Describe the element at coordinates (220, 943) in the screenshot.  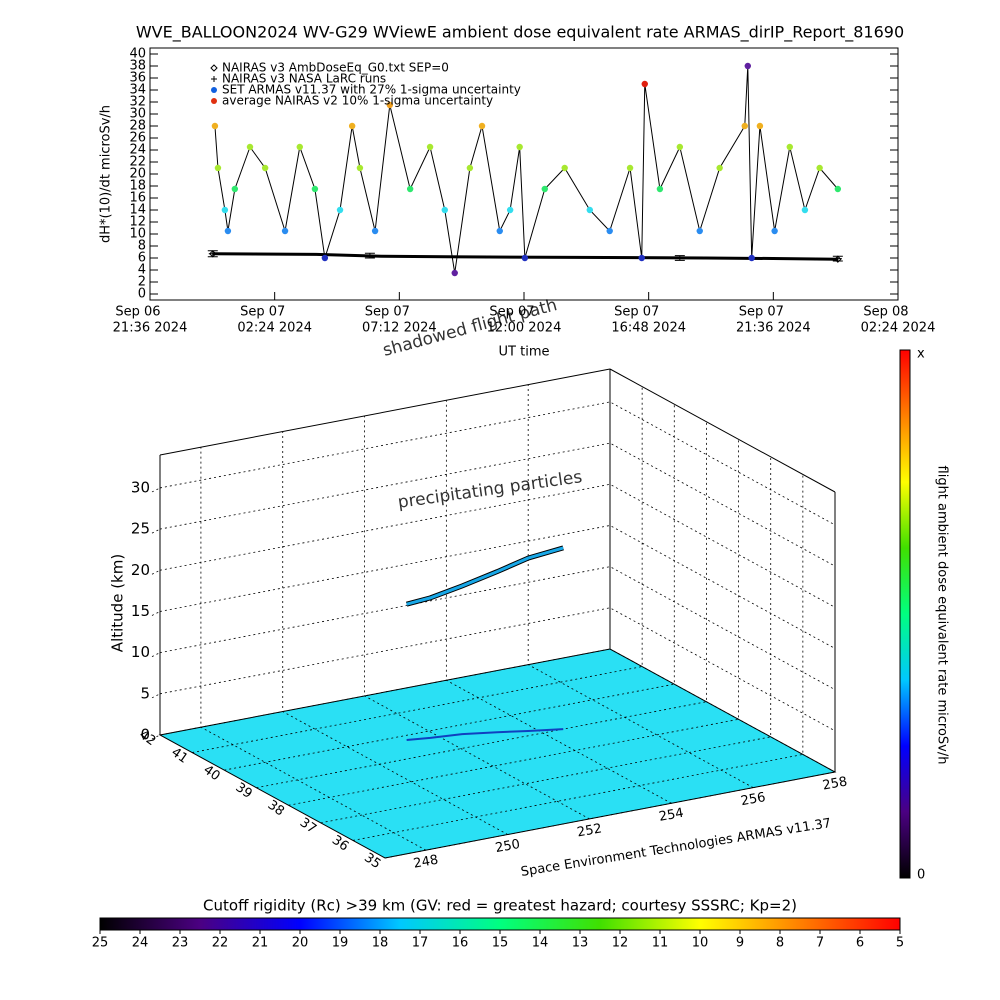
I see `colorbar-tick-label: 22` at that location.